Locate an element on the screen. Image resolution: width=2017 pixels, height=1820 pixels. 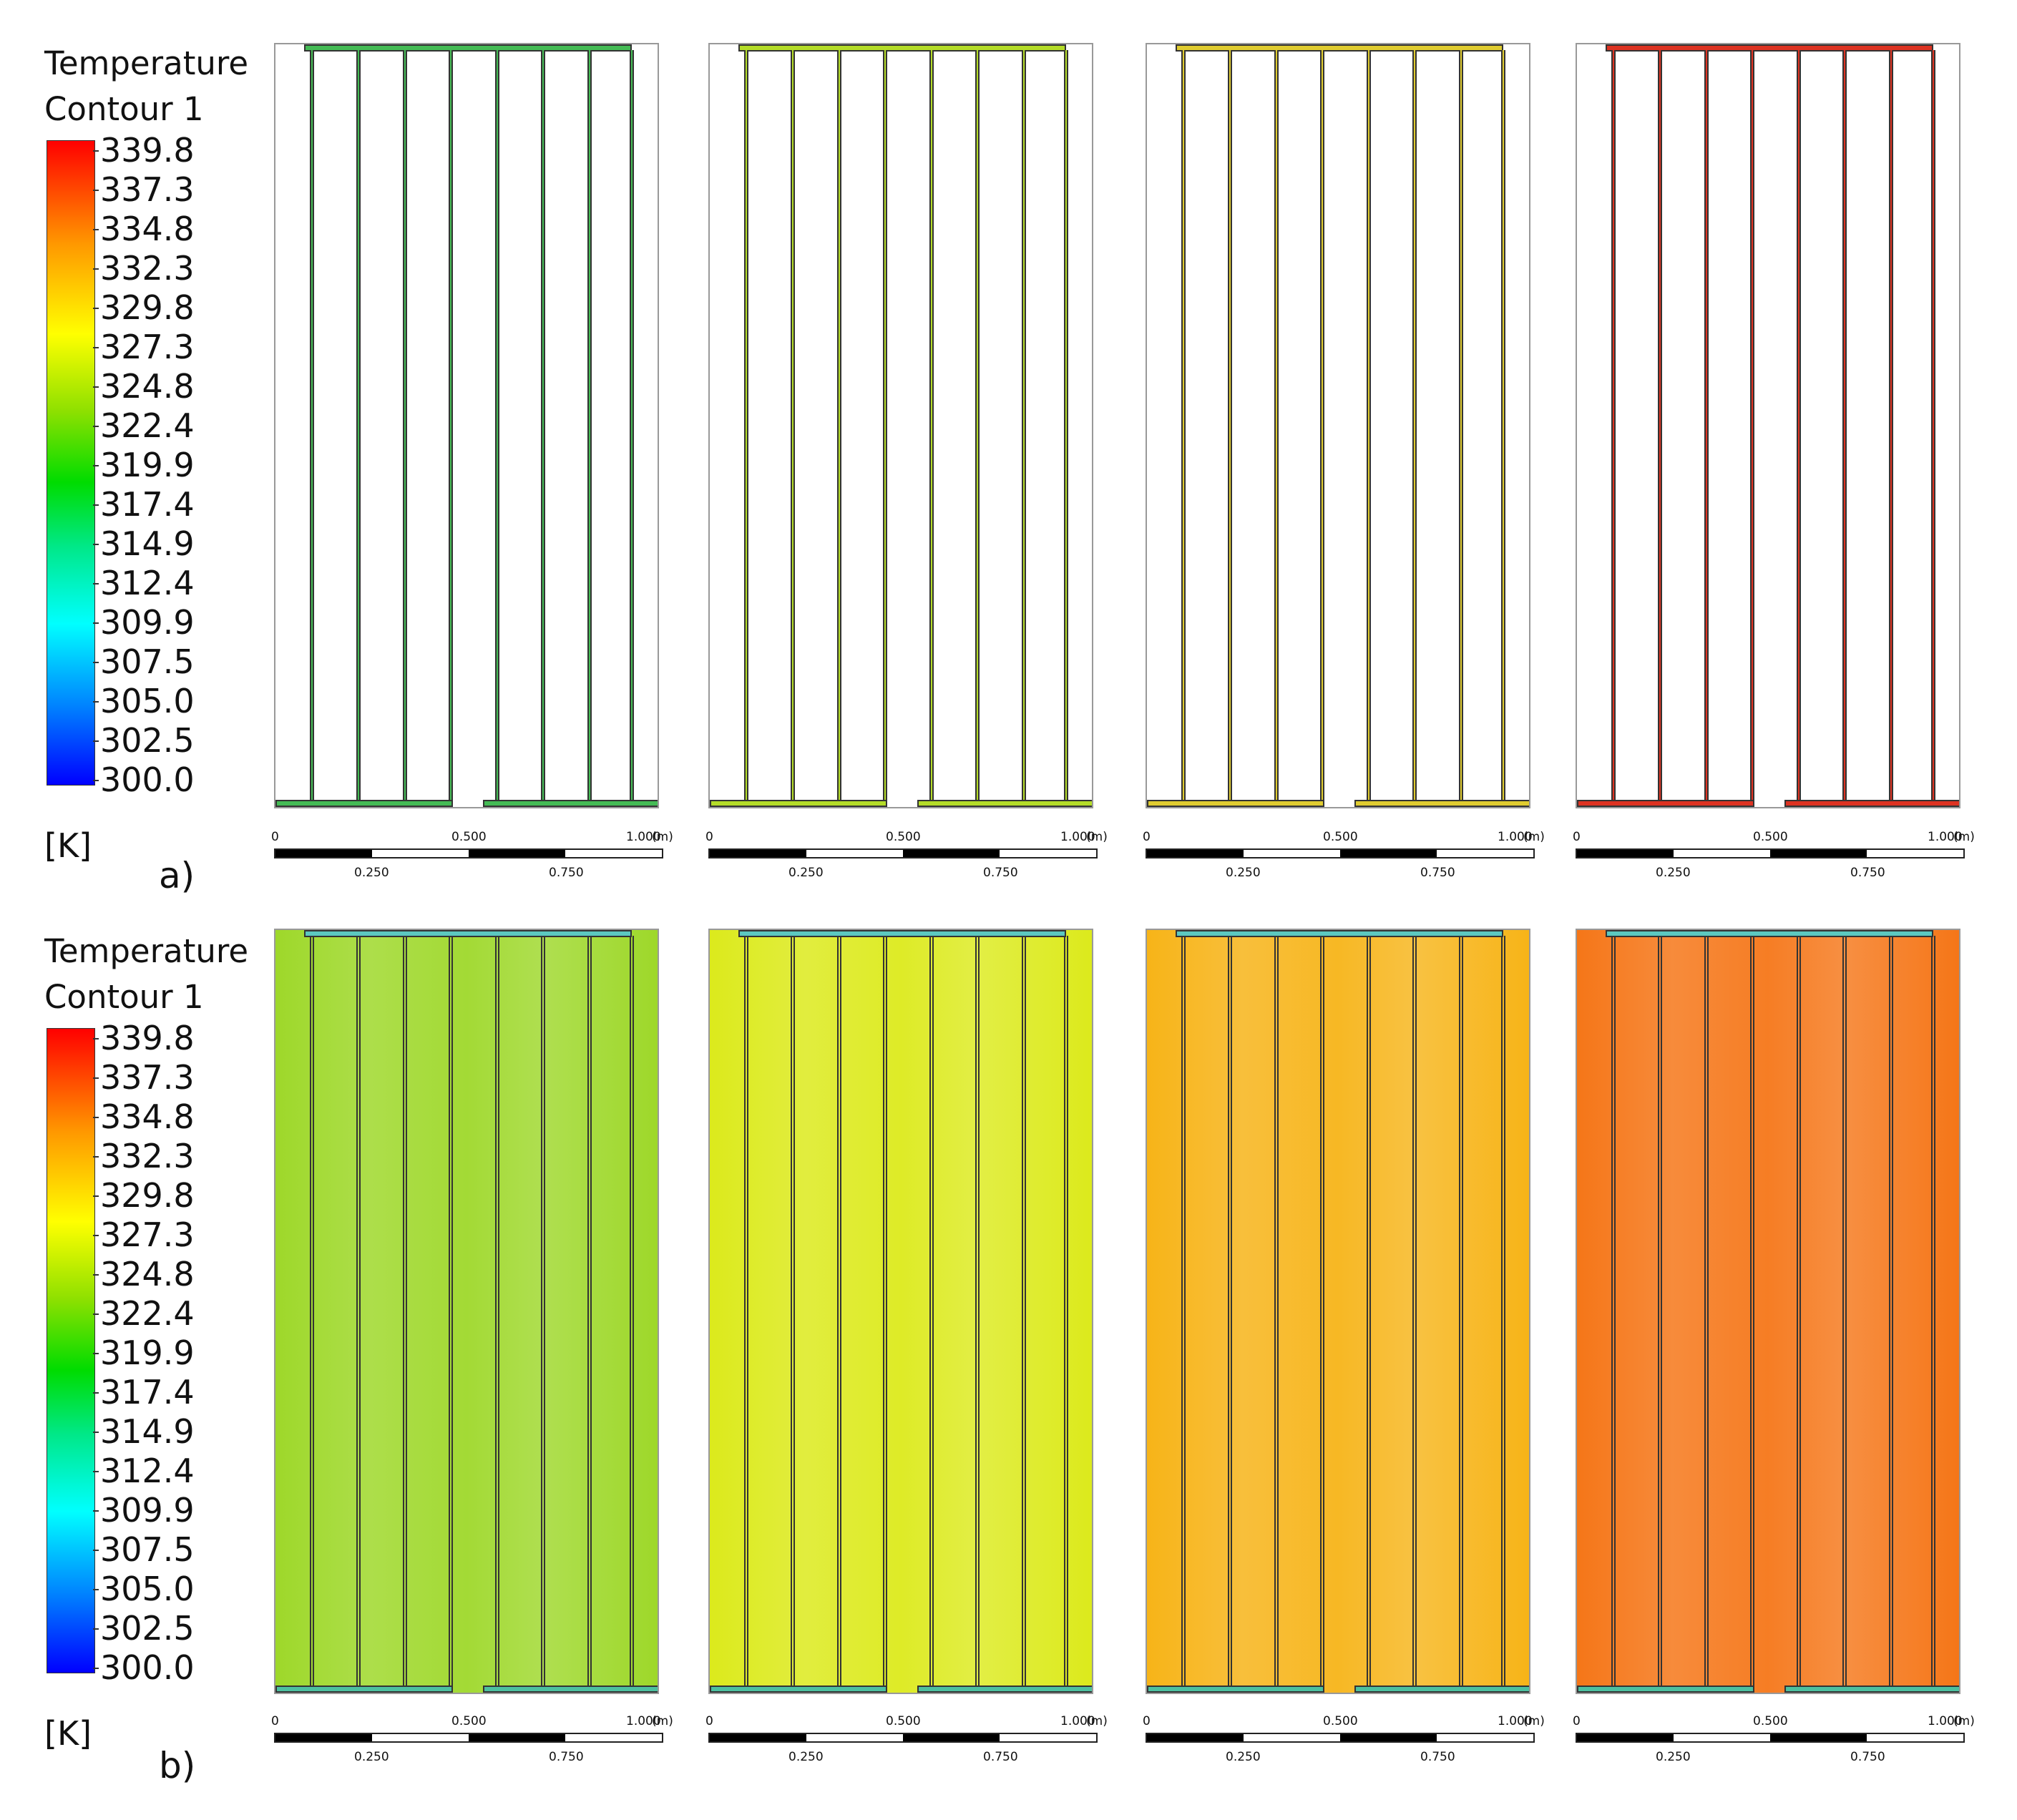
colorbar-tick-label: 337.3 is located at coordinates (144, 189).